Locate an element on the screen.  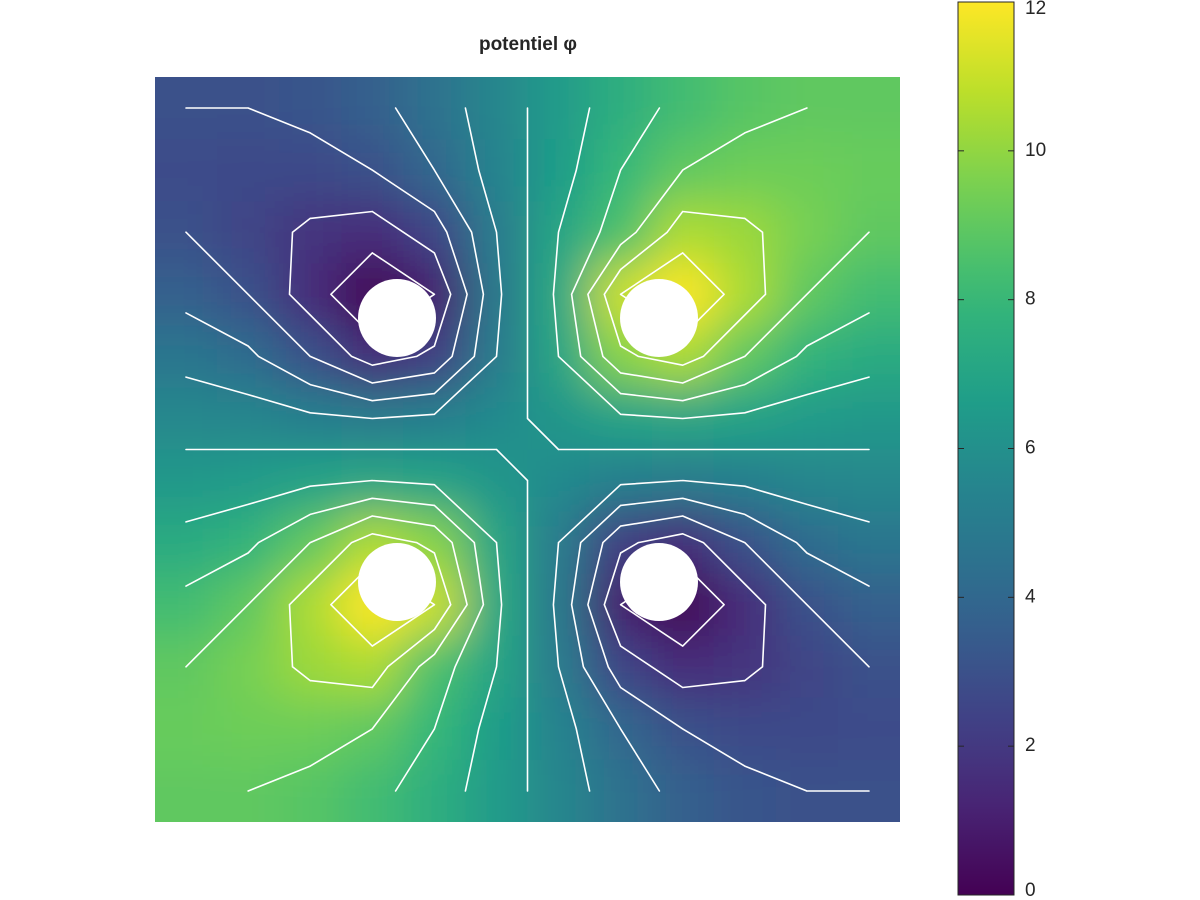
colorbar-tick-label: 10 is located at coordinates (1035, 150).